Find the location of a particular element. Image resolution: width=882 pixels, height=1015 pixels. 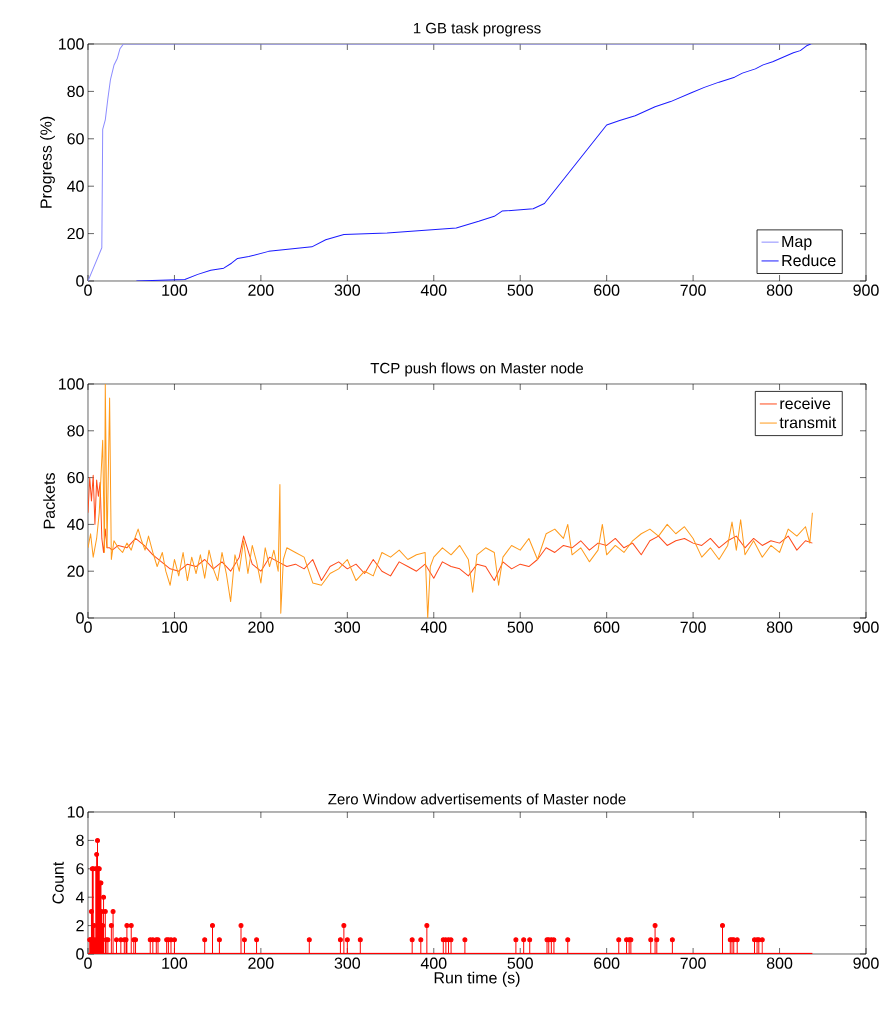

legend-label: Reduce is located at coordinates (809, 260).